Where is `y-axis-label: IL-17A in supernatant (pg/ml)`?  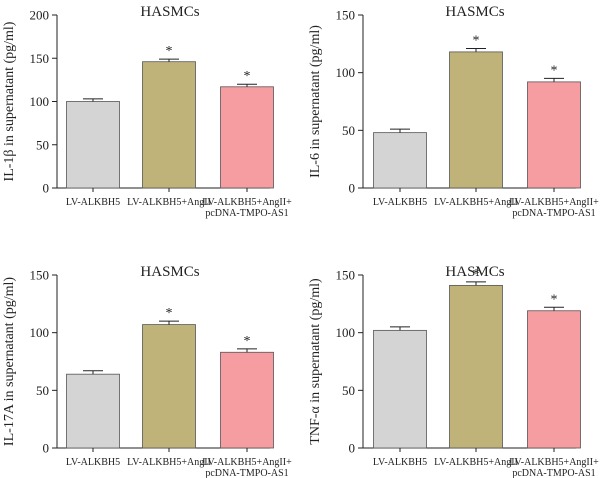
y-axis-label: IL-17A in supernatant (pg/ml) is located at coordinates (9, 361).